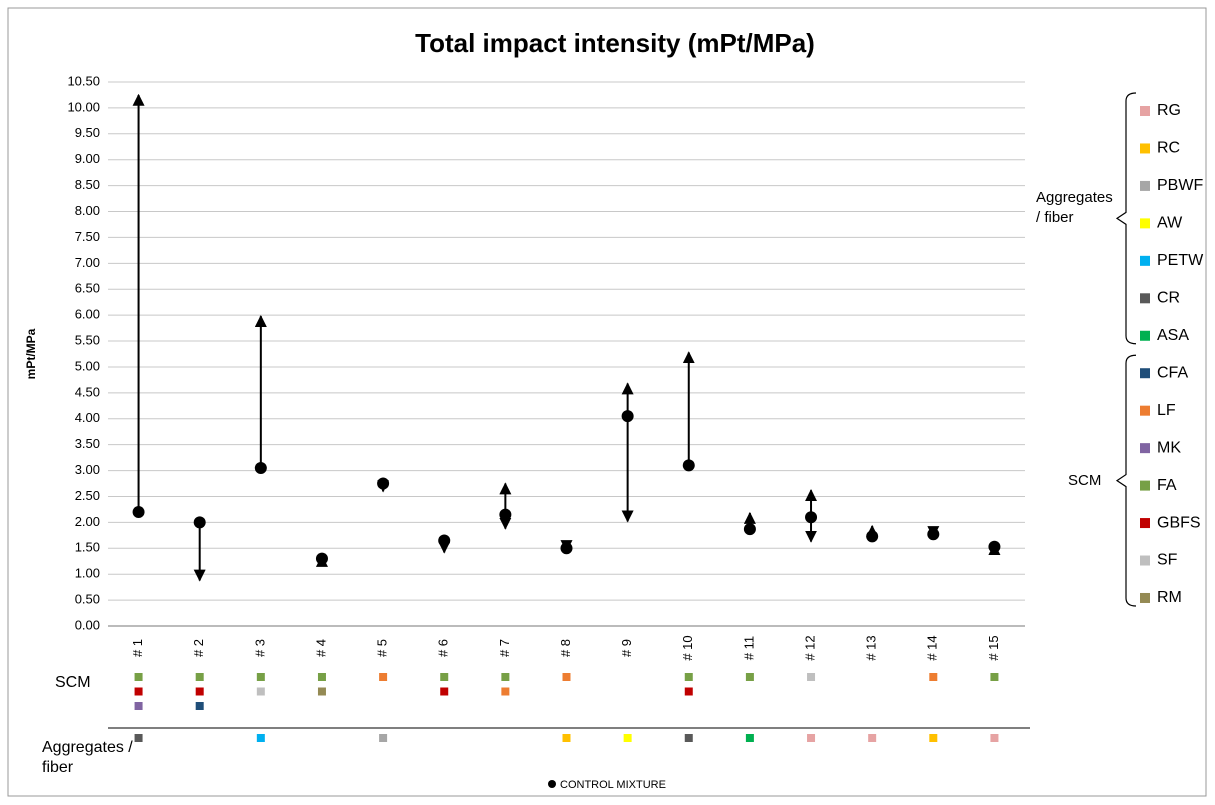 The width and height of the screenshot is (1215, 805). Describe the element at coordinates (871, 647) in the screenshot. I see `x-tick-label: # 13` at that location.